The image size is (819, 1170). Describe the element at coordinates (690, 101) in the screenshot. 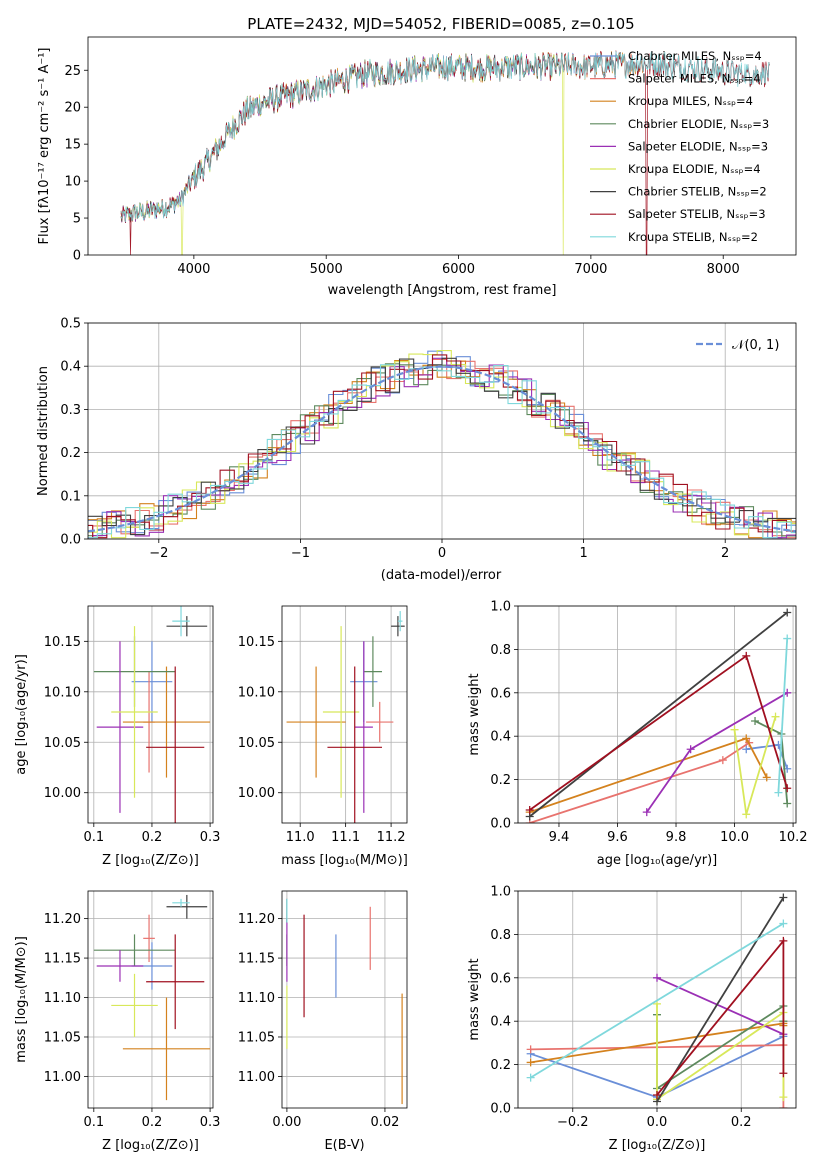

I see `spectrum-legend-label-2: Kroupa MILES, Nₛₛₚ=4` at that location.